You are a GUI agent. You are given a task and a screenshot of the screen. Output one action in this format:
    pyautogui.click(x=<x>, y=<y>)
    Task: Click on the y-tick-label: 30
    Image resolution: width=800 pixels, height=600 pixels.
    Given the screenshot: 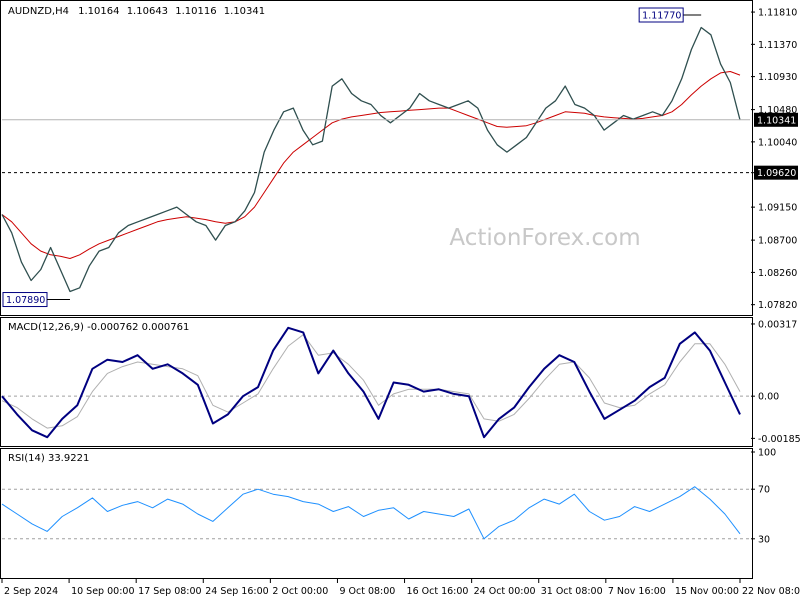 What is the action you would take?
    pyautogui.click(x=764, y=539)
    